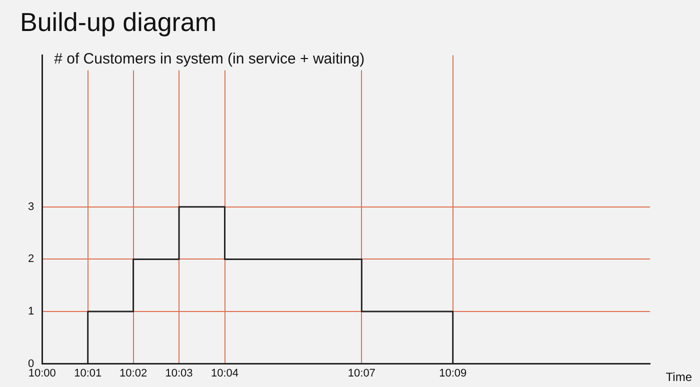  What do you see at coordinates (42, 373) in the screenshot?
I see `x-tick-label: 10:00` at bounding box center [42, 373].